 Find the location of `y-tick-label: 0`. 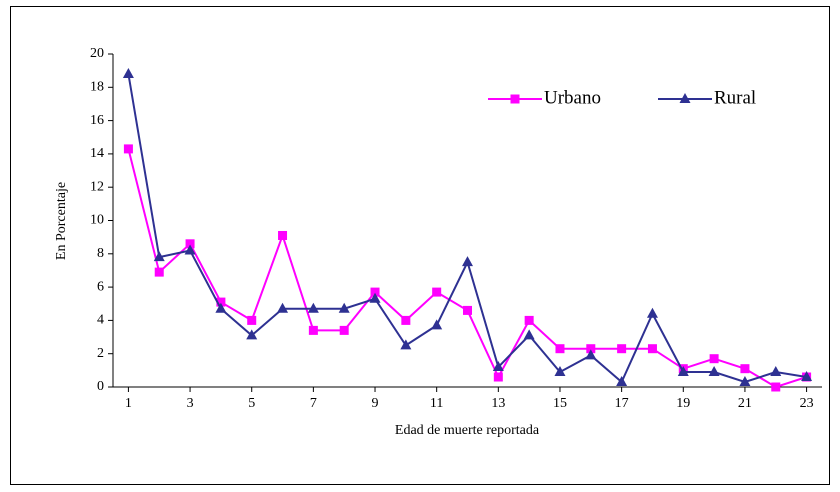

y-tick-label: 0 is located at coordinates (100, 386).